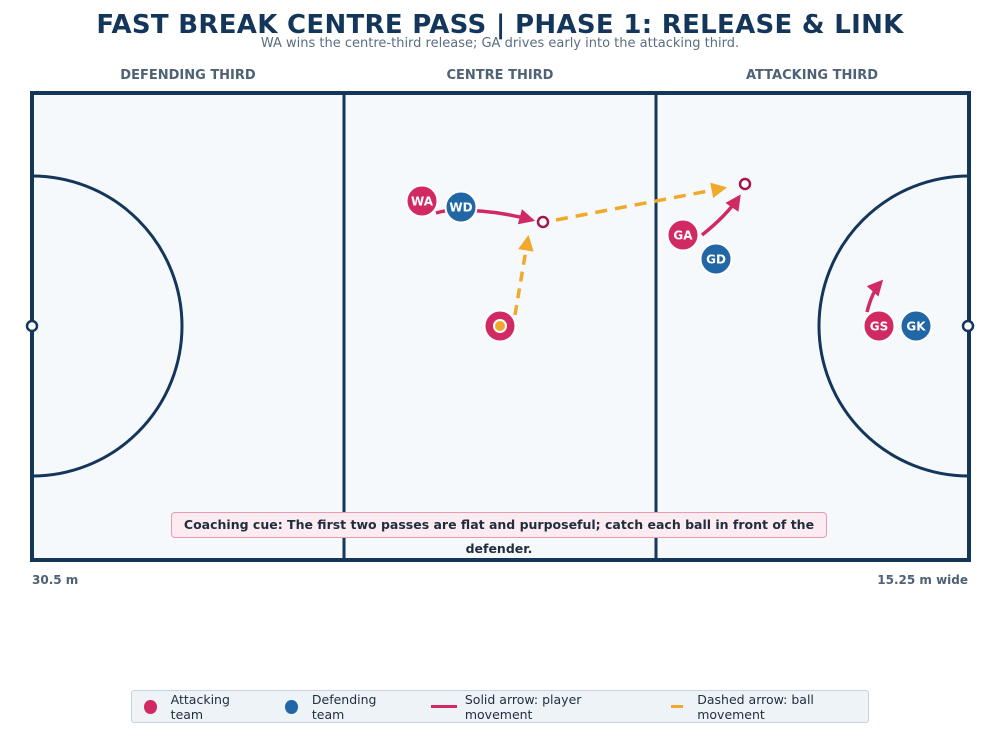  Describe the element at coordinates (641, 202) in the screenshot. I see `ball-pass-wa-to-ga` at that location.